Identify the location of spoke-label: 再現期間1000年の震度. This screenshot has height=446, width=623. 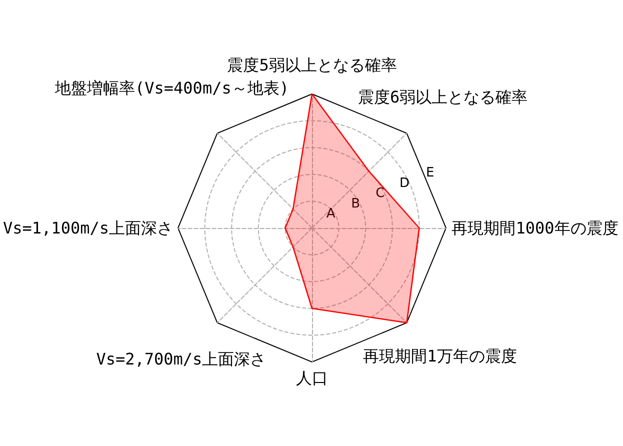
(535, 228).